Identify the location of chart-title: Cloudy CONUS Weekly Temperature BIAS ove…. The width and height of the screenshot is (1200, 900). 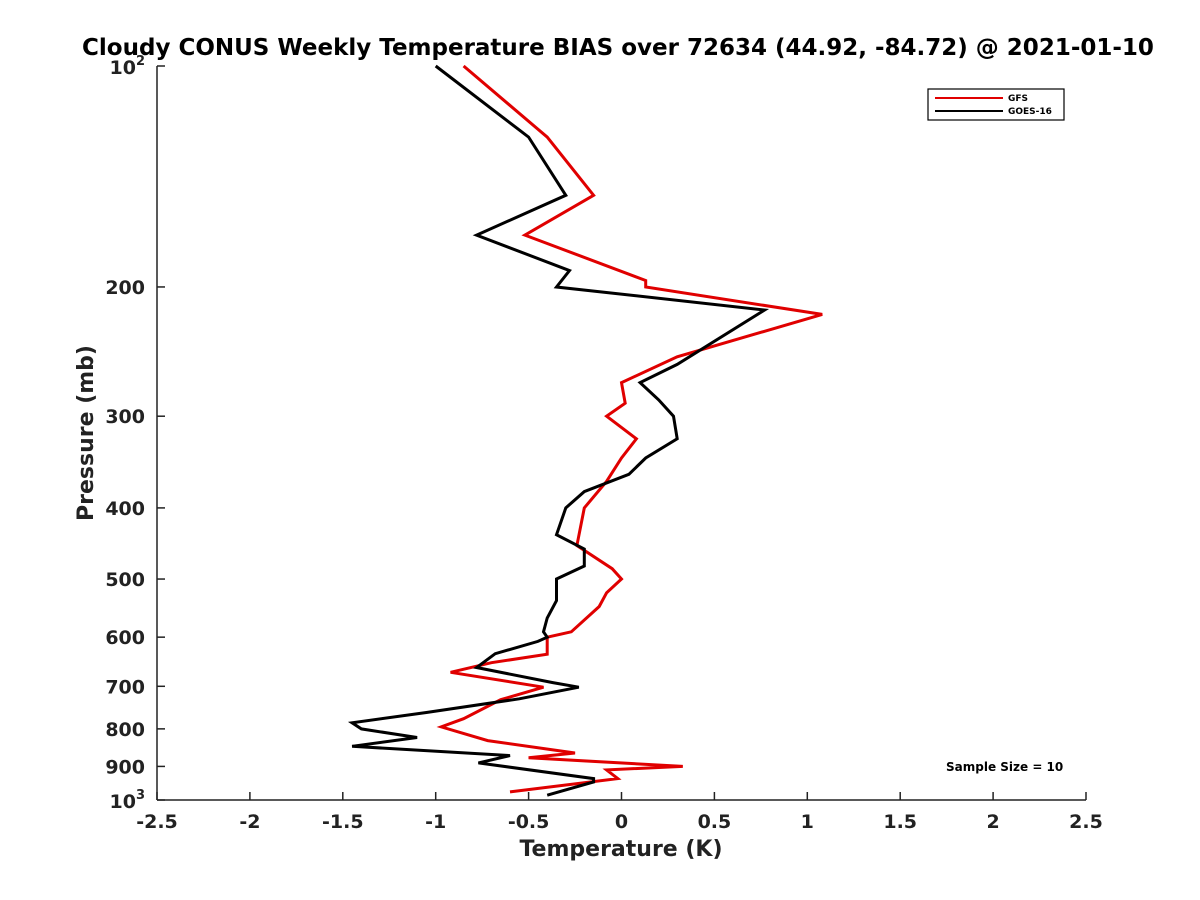
(618, 48).